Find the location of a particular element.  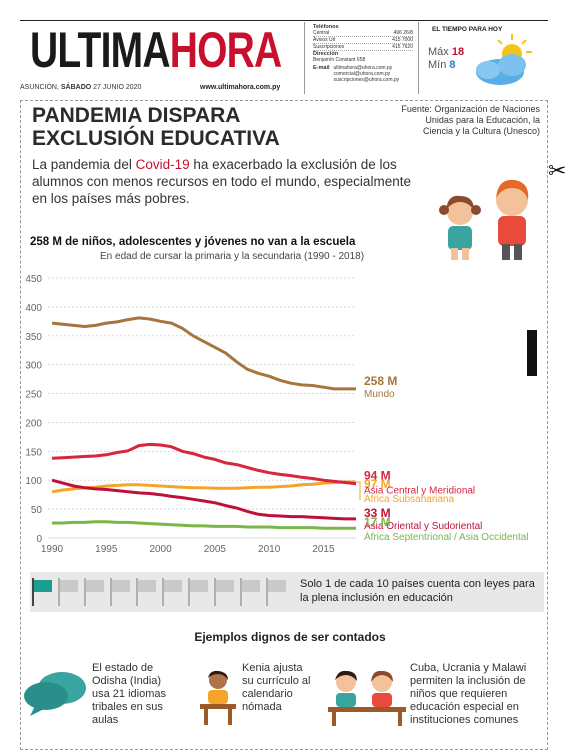

phone-row-label: Avisos Url is located at coordinates (324, 40).